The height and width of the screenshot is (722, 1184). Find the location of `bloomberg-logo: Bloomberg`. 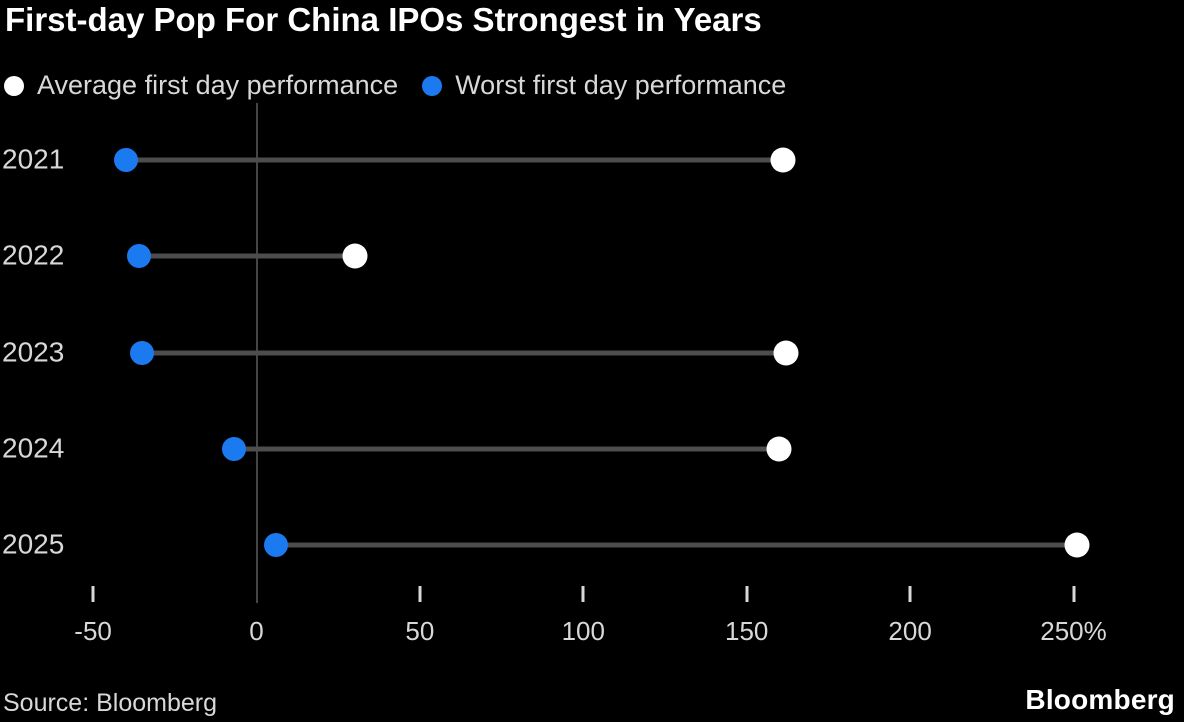

bloomberg-logo: Bloomberg is located at coordinates (1100, 699).